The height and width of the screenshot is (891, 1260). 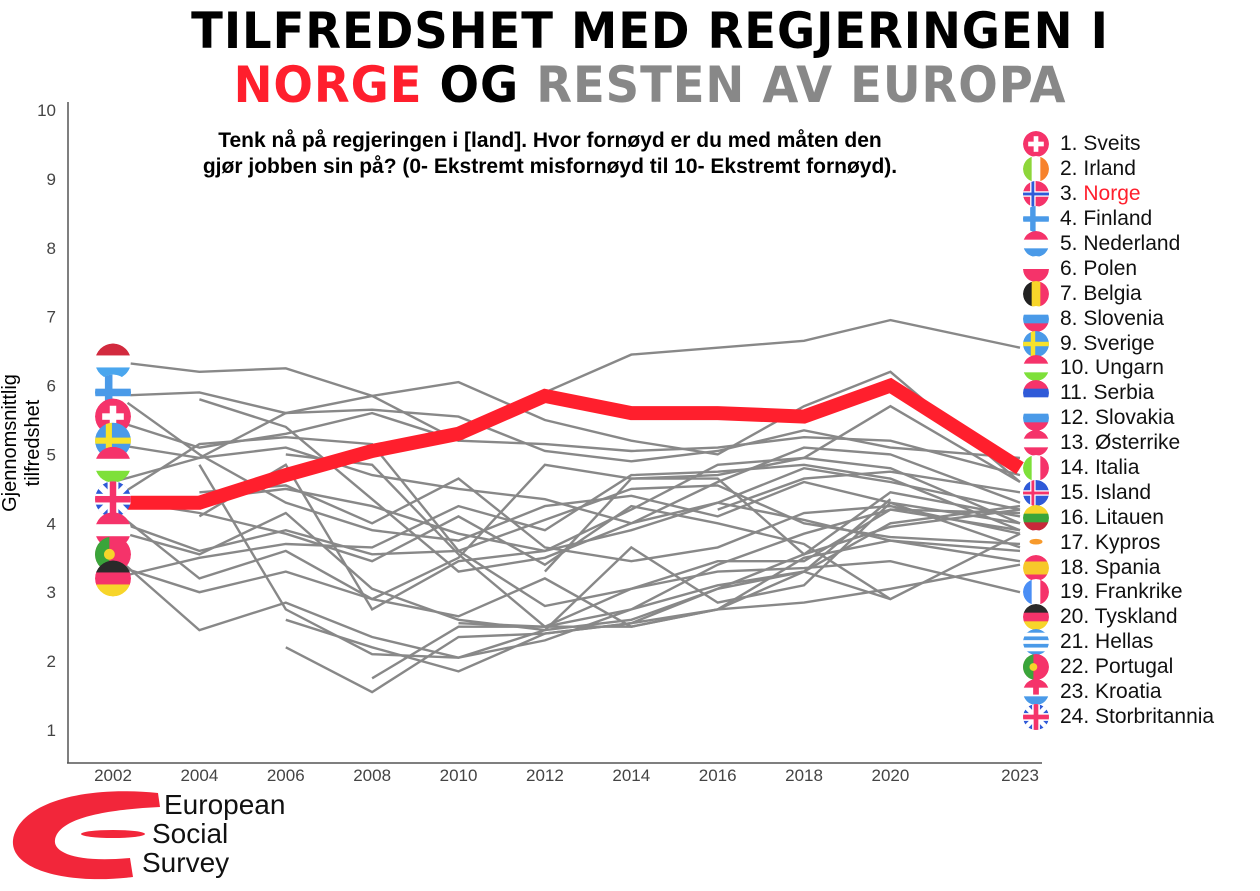 I want to click on legend-rank: 14., so click(x=1078, y=468).